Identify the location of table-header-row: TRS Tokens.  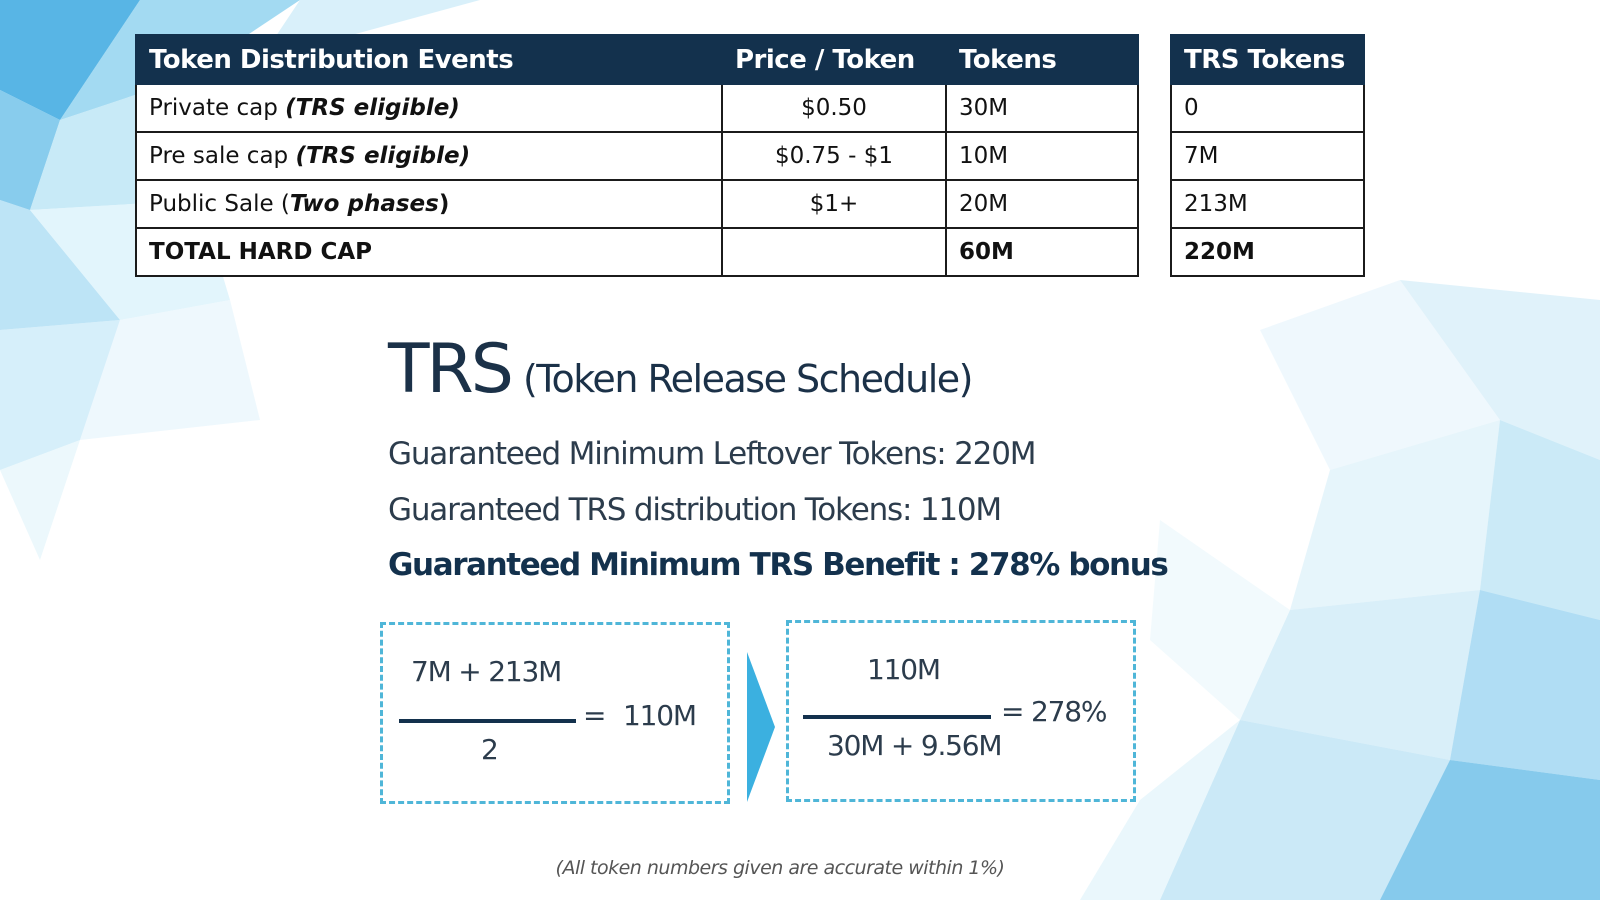
(1267, 59).